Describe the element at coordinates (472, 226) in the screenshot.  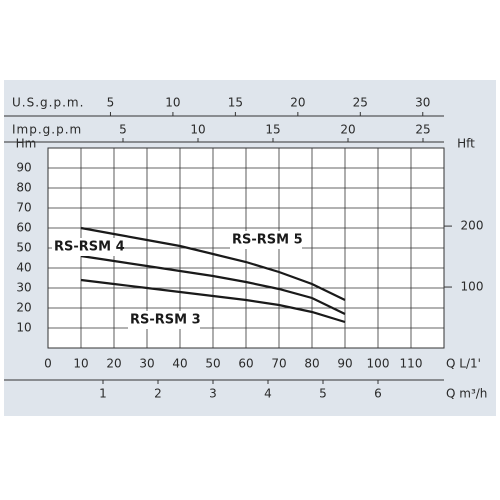
I see `y2-tick-label: 200` at that location.